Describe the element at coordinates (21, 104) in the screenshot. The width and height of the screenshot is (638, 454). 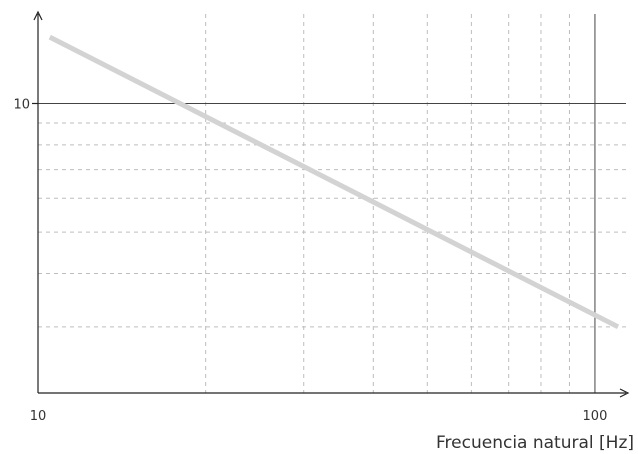
I see `y-tick-label: 10` at that location.